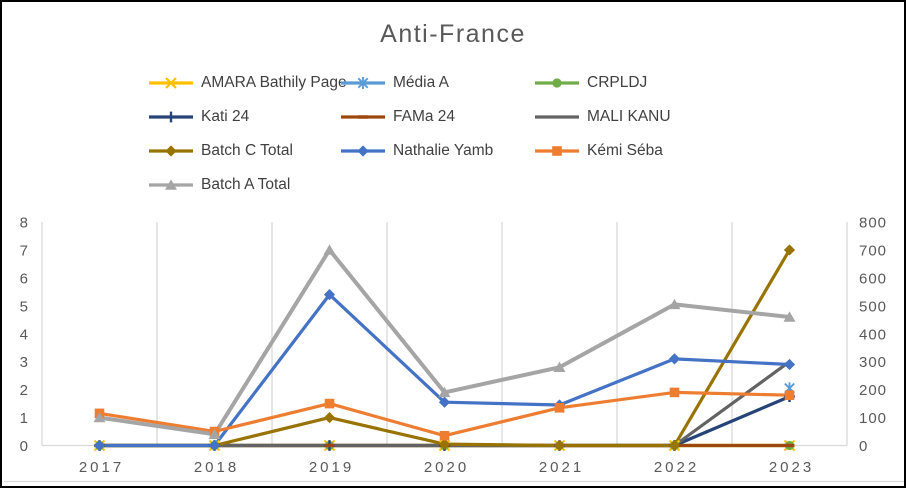  What do you see at coordinates (24, 446) in the screenshot?
I see `left-axis-tick: 0` at bounding box center [24, 446].